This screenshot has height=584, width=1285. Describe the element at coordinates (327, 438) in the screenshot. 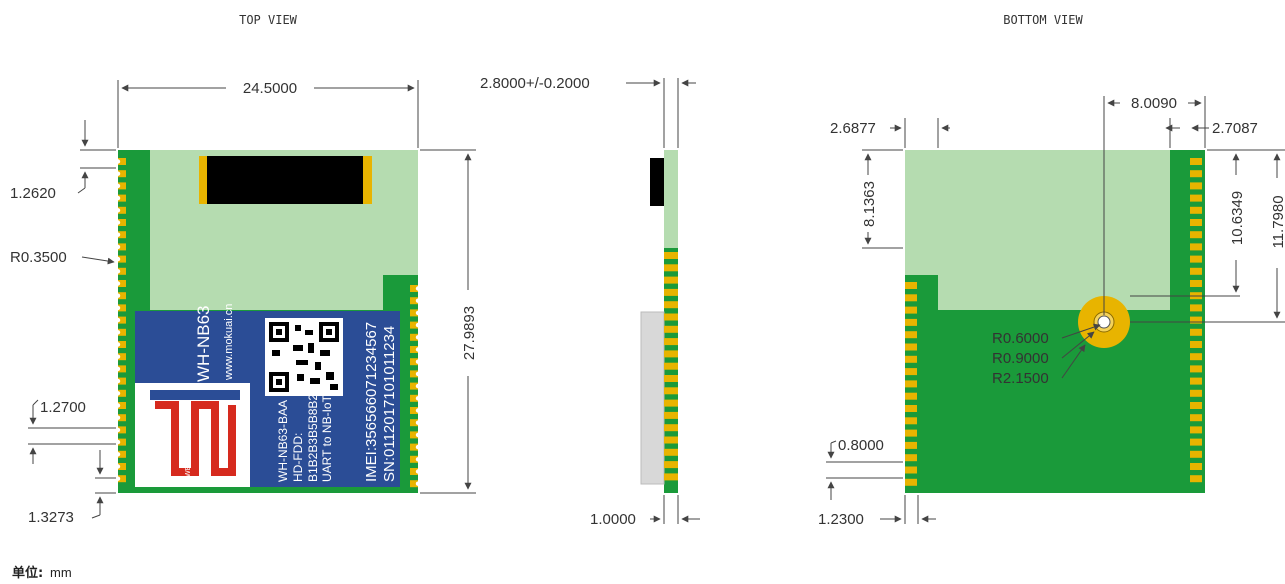

I see `desc-text: UART to NB-IoT` at that location.